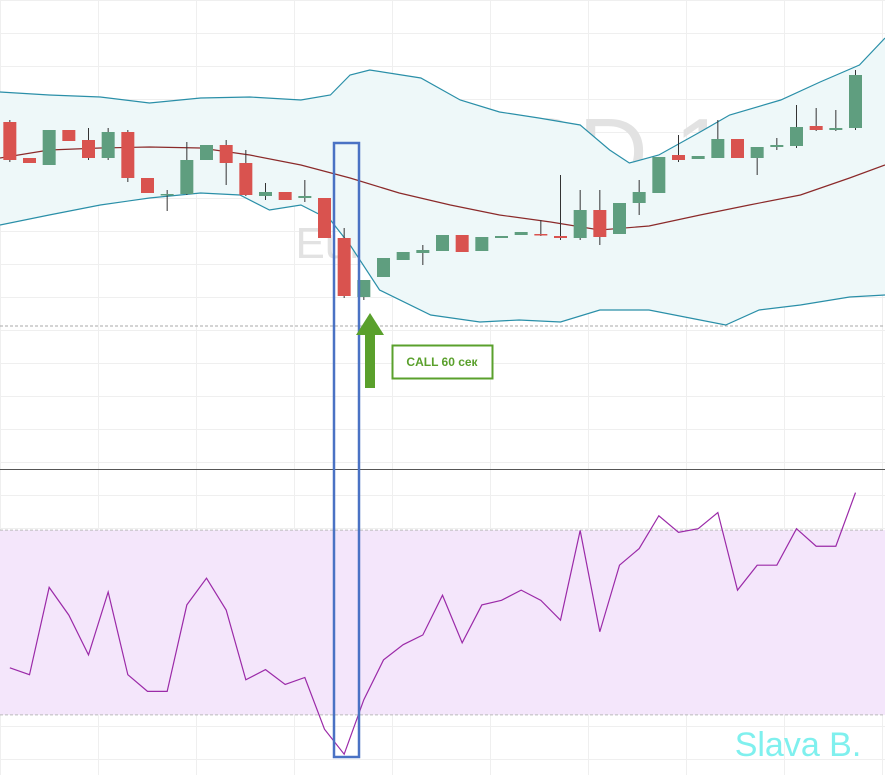 The width and height of the screenshot is (885, 775). What do you see at coordinates (798, 745) in the screenshot?
I see `signature: Slava B.` at bounding box center [798, 745].